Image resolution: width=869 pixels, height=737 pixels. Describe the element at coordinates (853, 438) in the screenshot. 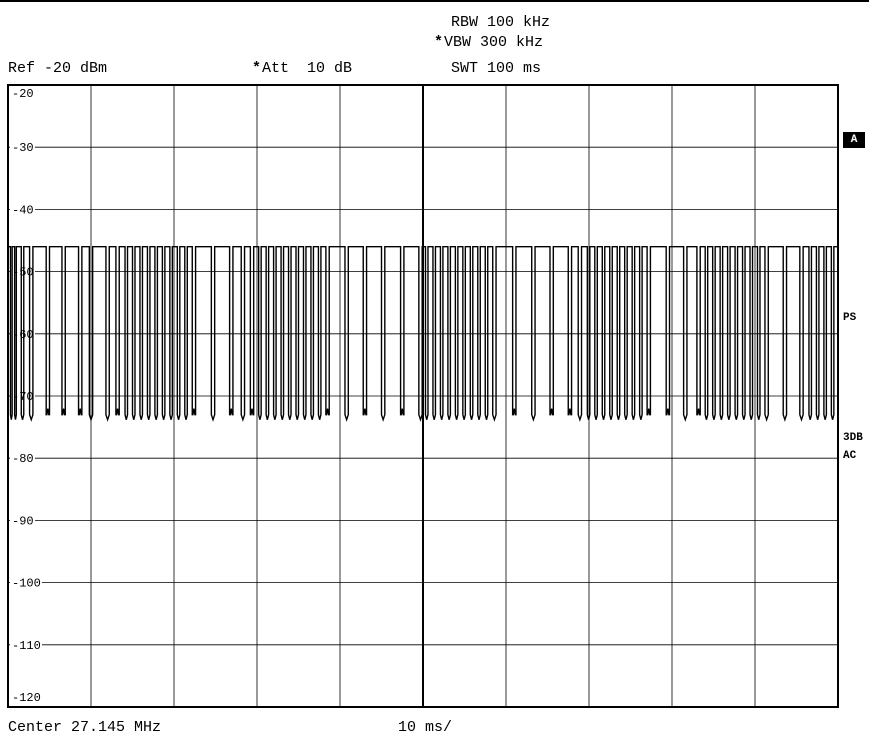

I see `detector-label-3db: 3DB` at that location.